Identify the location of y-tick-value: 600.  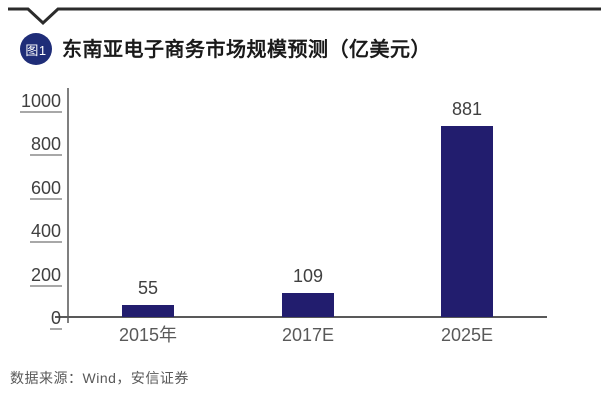
(45, 188).